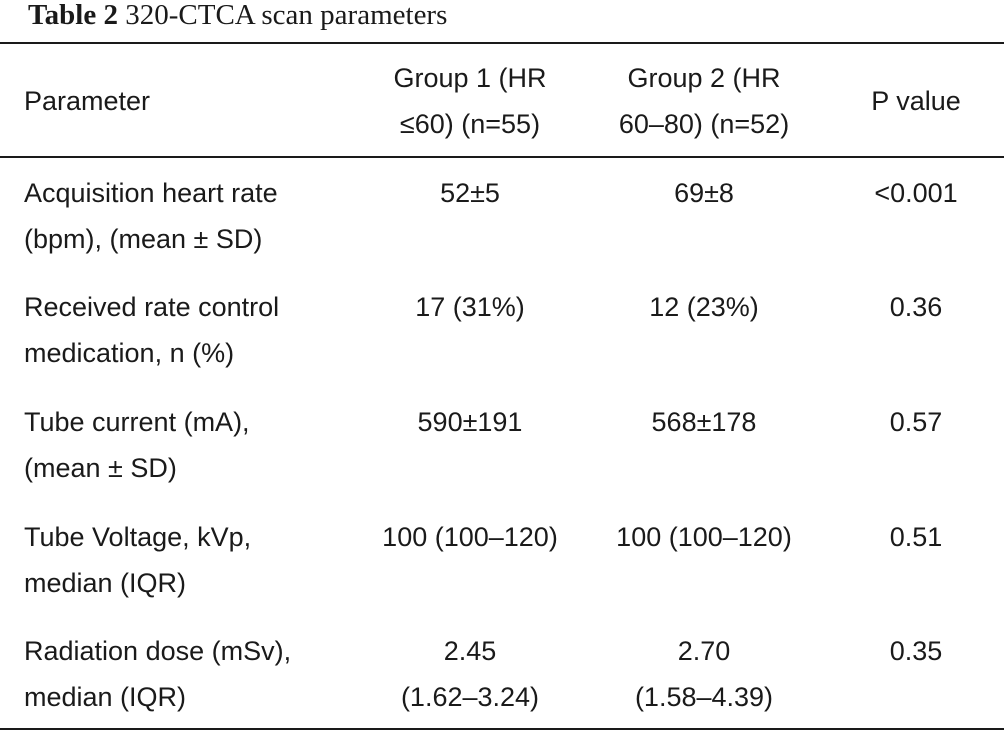 The height and width of the screenshot is (732, 1004). Describe the element at coordinates (137, 445) in the screenshot. I see `row-3-parameter: Tube current (mA), (mean ± SD)` at that location.